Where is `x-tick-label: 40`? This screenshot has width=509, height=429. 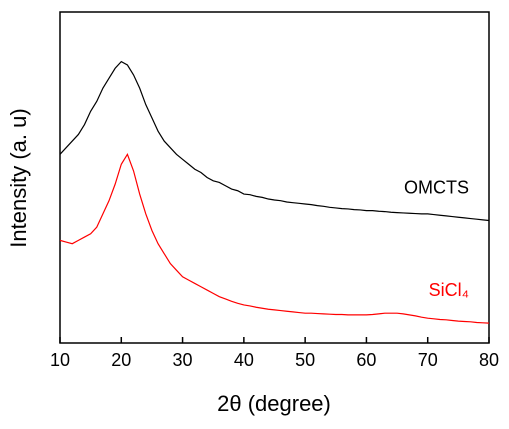 x-tick-label: 40 is located at coordinates (244, 360).